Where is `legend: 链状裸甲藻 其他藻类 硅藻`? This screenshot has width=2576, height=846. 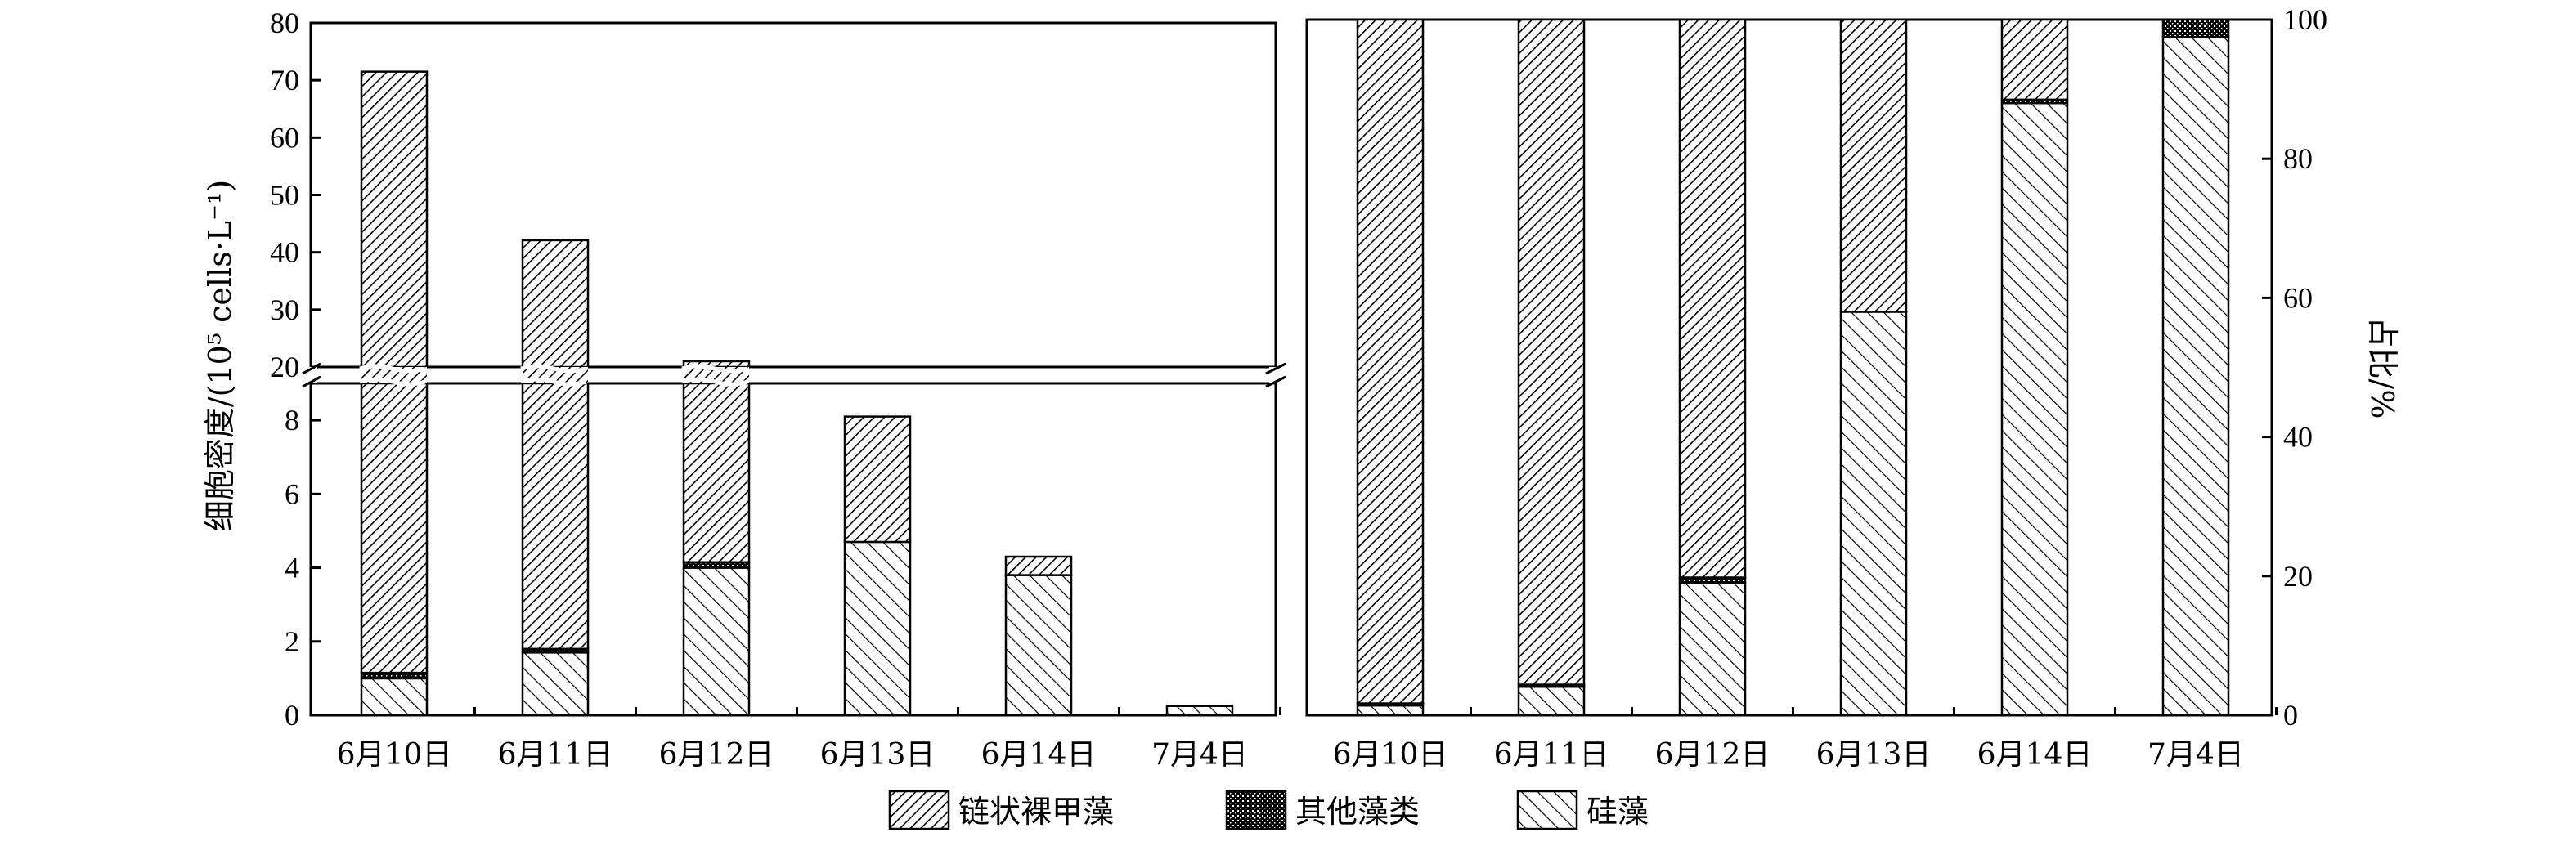
legend: 链状裸甲藻 其他藻类 硅藻 is located at coordinates (1268, 810).